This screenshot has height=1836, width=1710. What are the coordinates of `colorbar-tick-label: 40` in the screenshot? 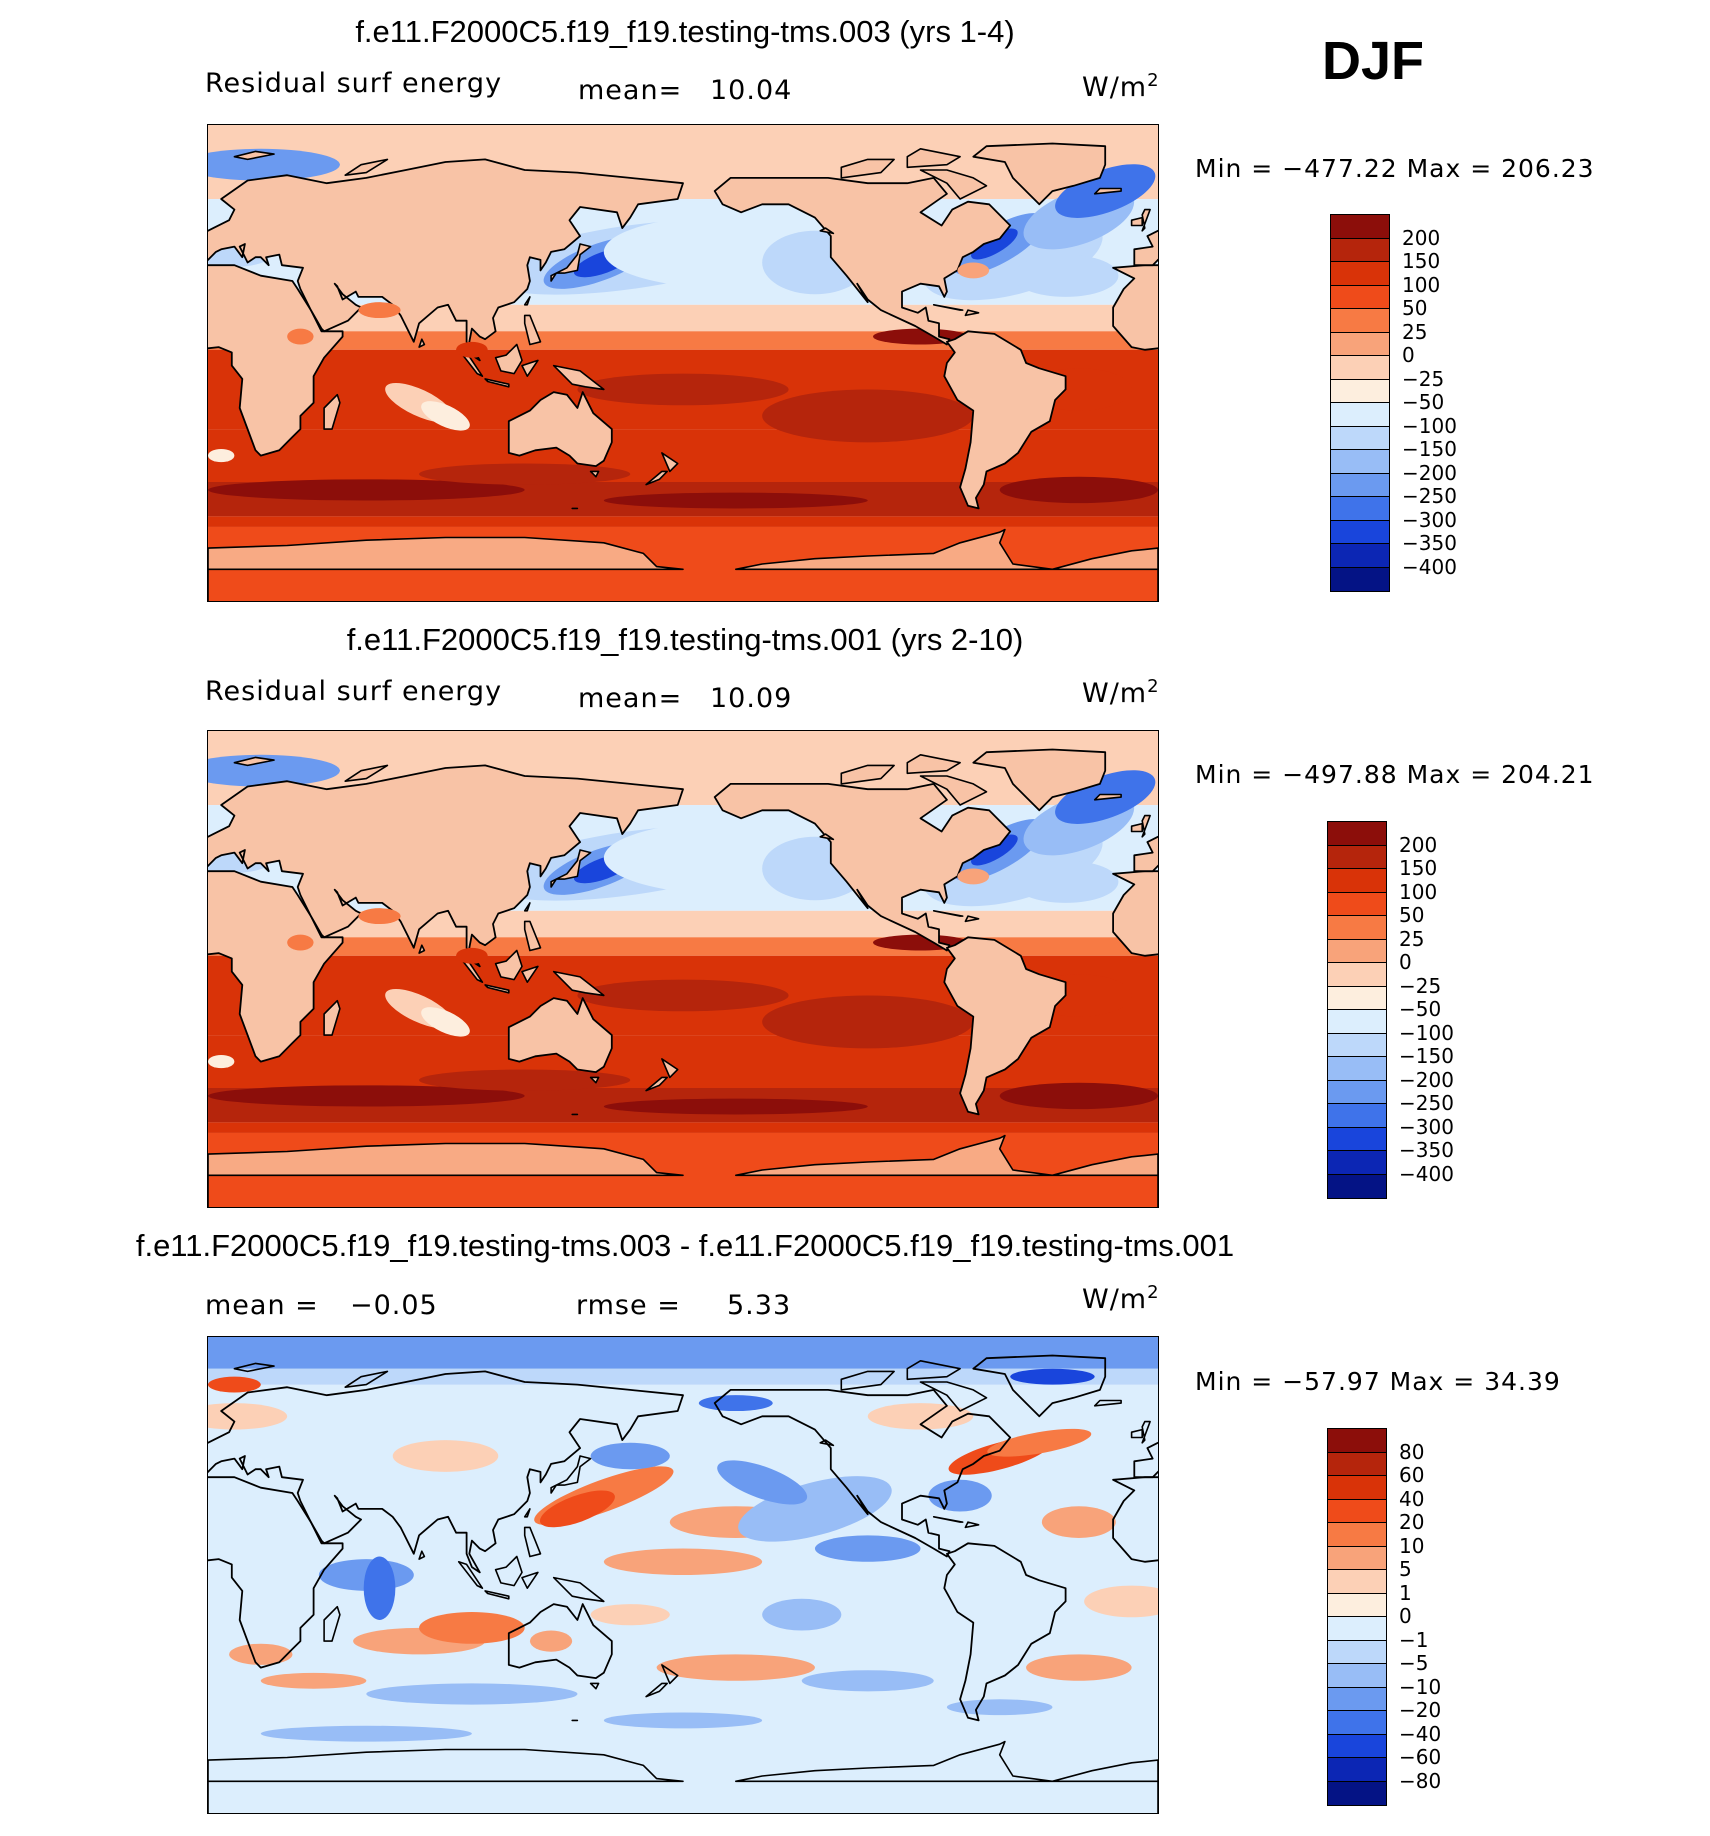 It's located at (1412, 1498).